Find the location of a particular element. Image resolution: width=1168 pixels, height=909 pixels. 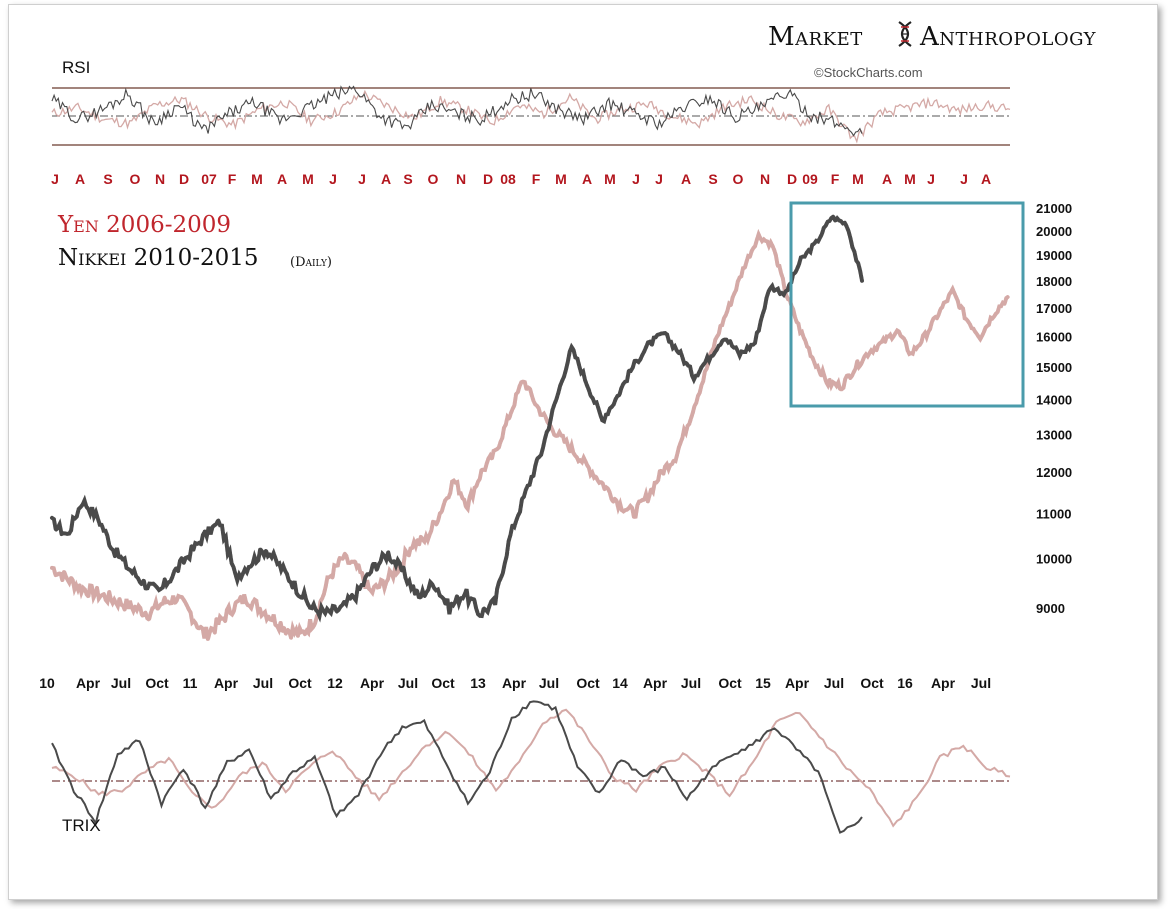

price-xtick-14: Jul is located at coordinates (549, 683).